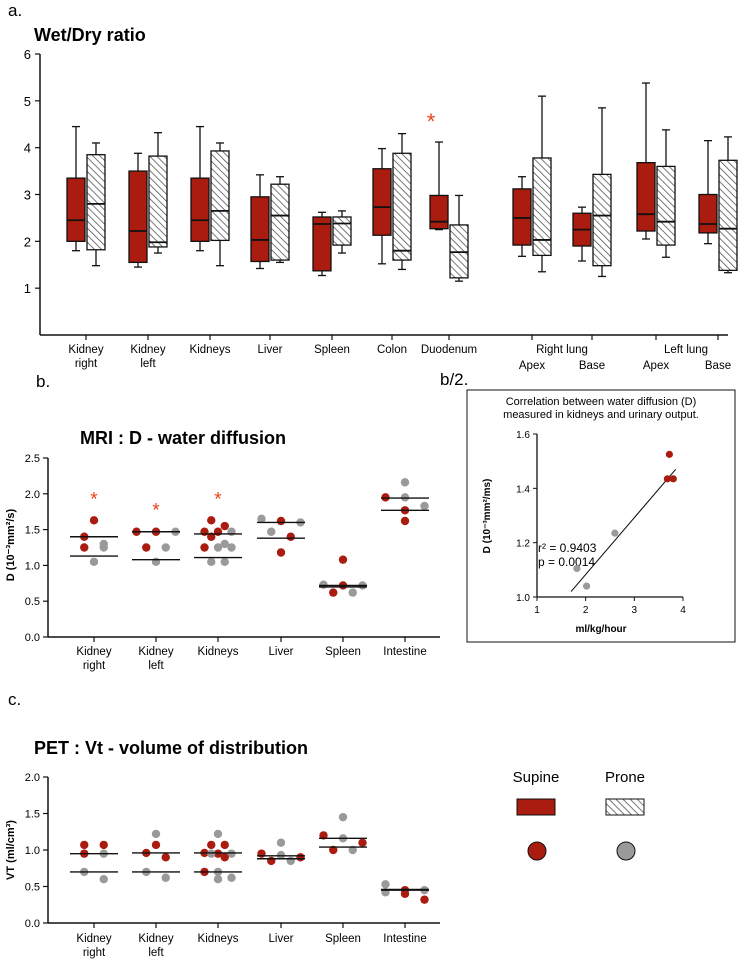 The image size is (738, 979). Describe the element at coordinates (536, 807) in the screenshot. I see `legend-supine-box-swatch` at that location.